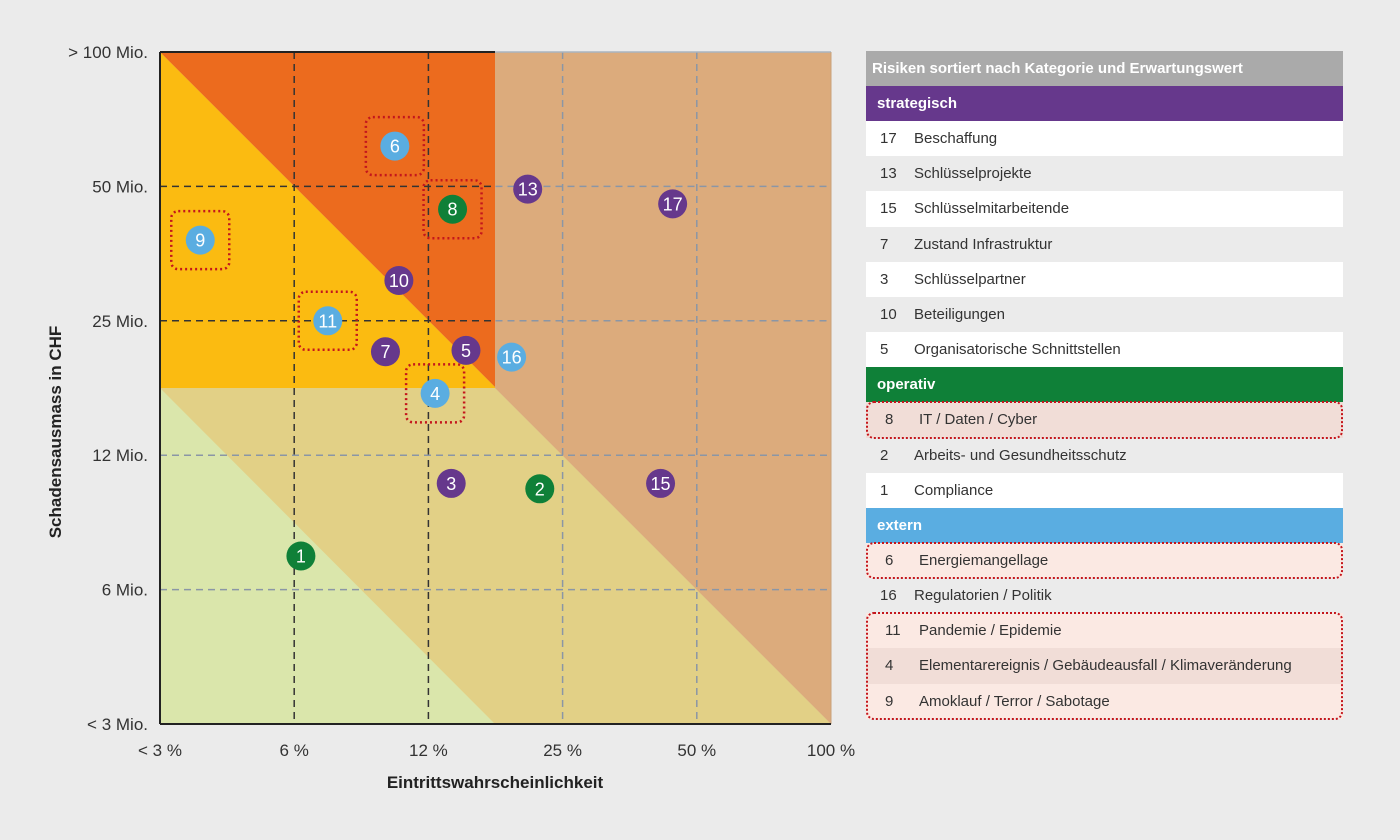  Describe the element at coordinates (117, 724) in the screenshot. I see `y-tick-label: < 3 Mio.` at that location.